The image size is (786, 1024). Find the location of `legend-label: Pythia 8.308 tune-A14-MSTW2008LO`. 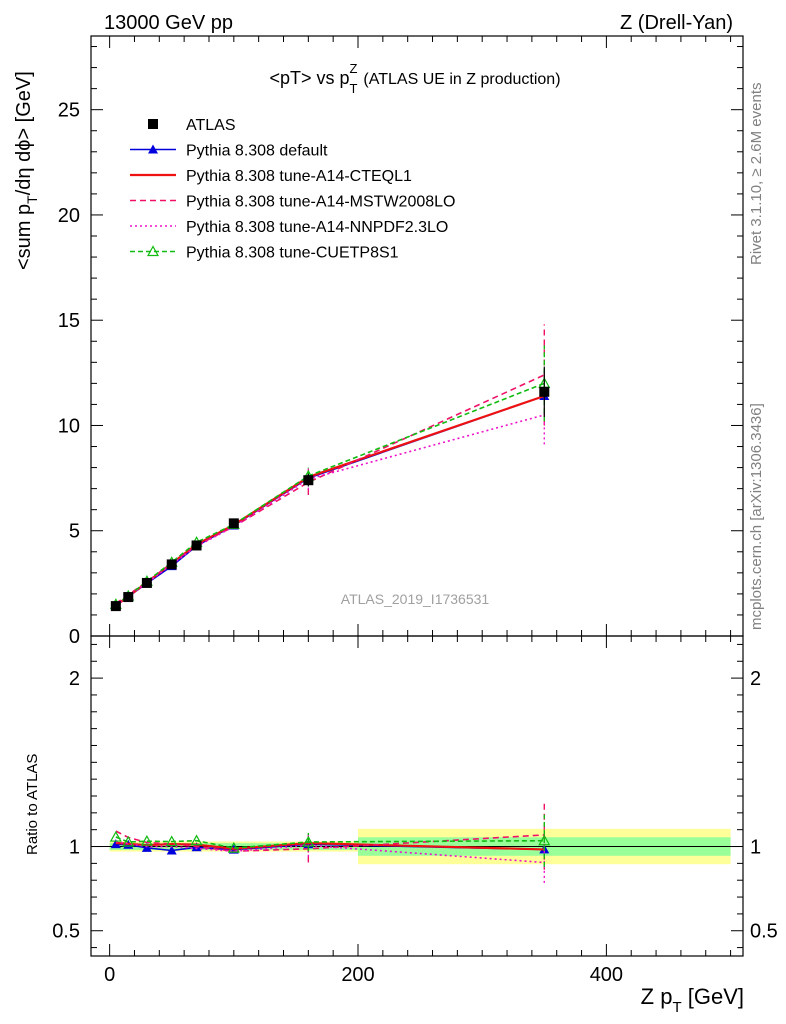

legend-label: Pythia 8.308 tune-A14-MSTW2008LO is located at coordinates (320, 202).